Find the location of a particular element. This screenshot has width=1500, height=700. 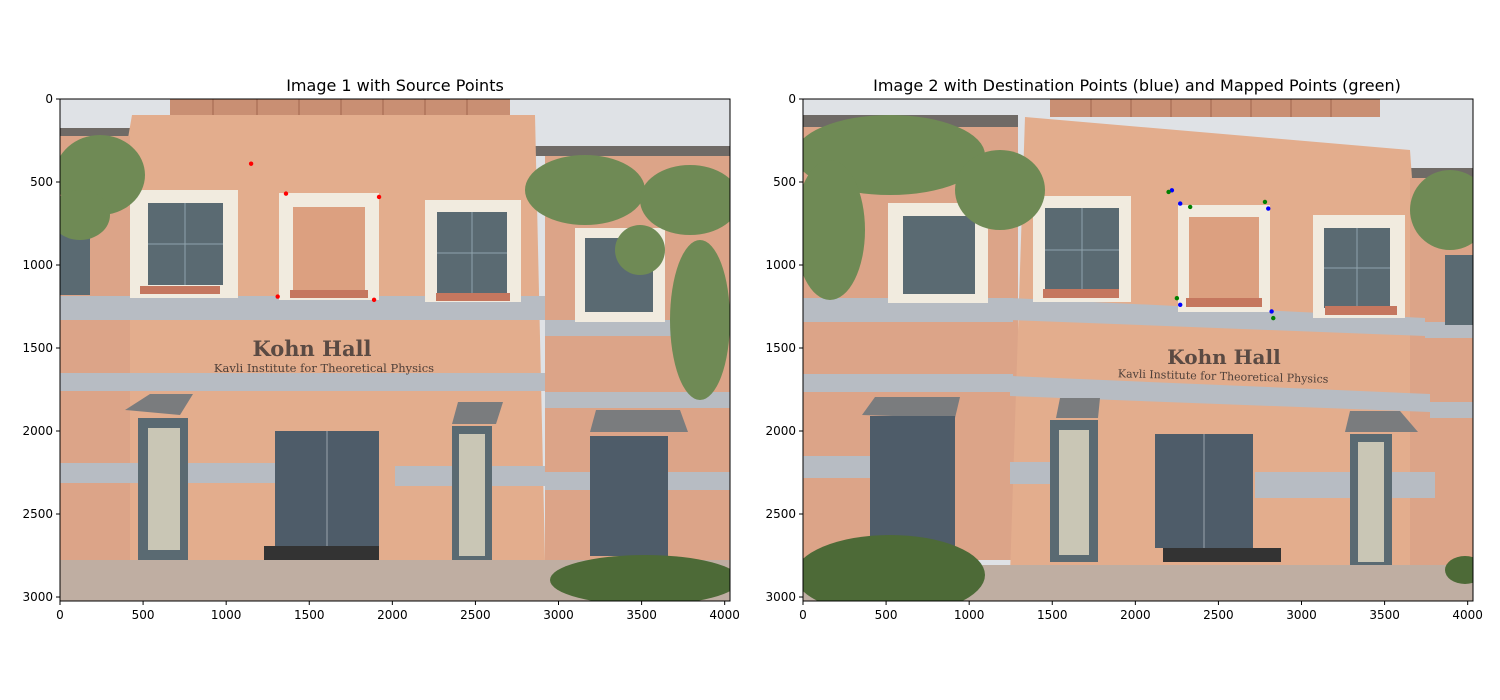

left-point-layer is located at coordinates (315, 232).